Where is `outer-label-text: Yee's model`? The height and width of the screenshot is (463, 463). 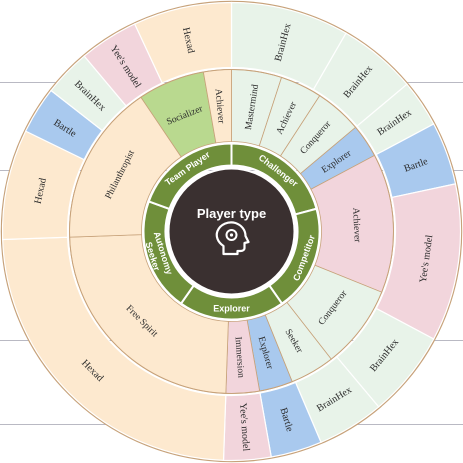
outer-label-text: Yee's model is located at coordinates (244, 427).